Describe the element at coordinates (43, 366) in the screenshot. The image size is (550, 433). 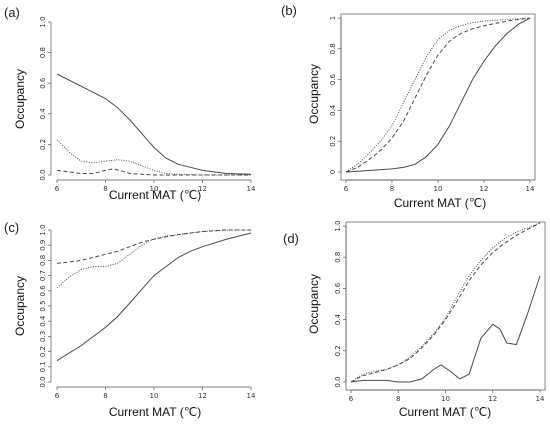
I see `y-tick-label: 0.1` at that location.